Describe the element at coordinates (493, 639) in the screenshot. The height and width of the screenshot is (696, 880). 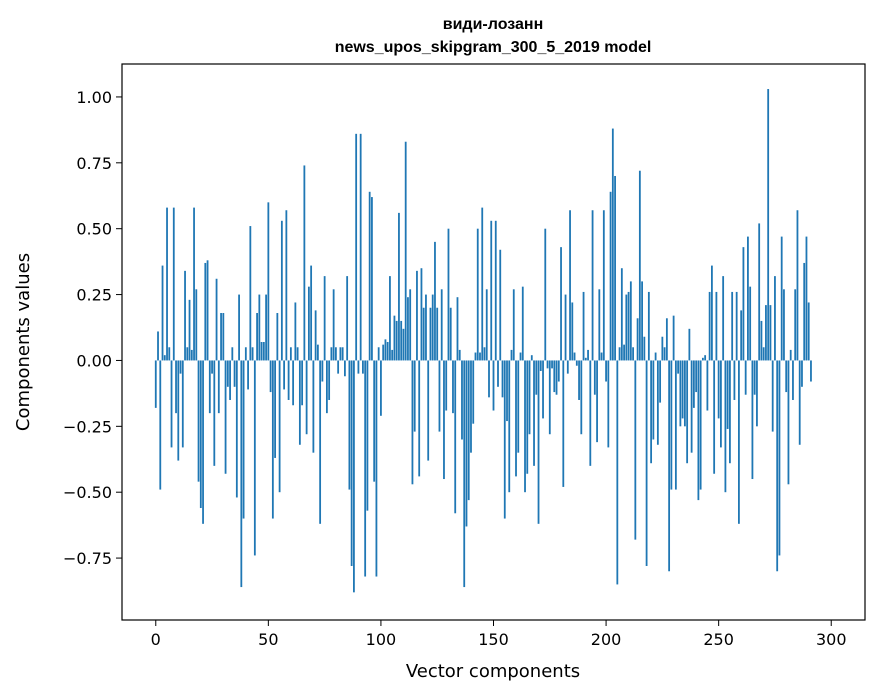
I see `x-tick-label: 150` at that location.